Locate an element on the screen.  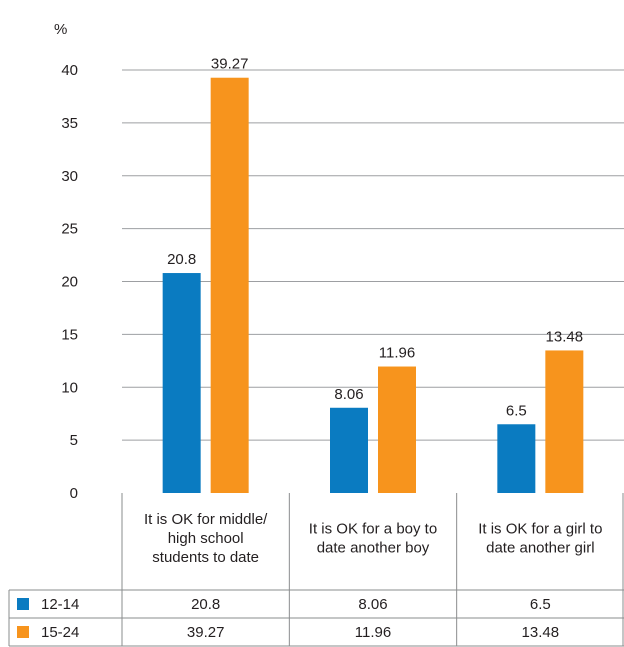
series-name-label: 12-14 is located at coordinates (60, 604).